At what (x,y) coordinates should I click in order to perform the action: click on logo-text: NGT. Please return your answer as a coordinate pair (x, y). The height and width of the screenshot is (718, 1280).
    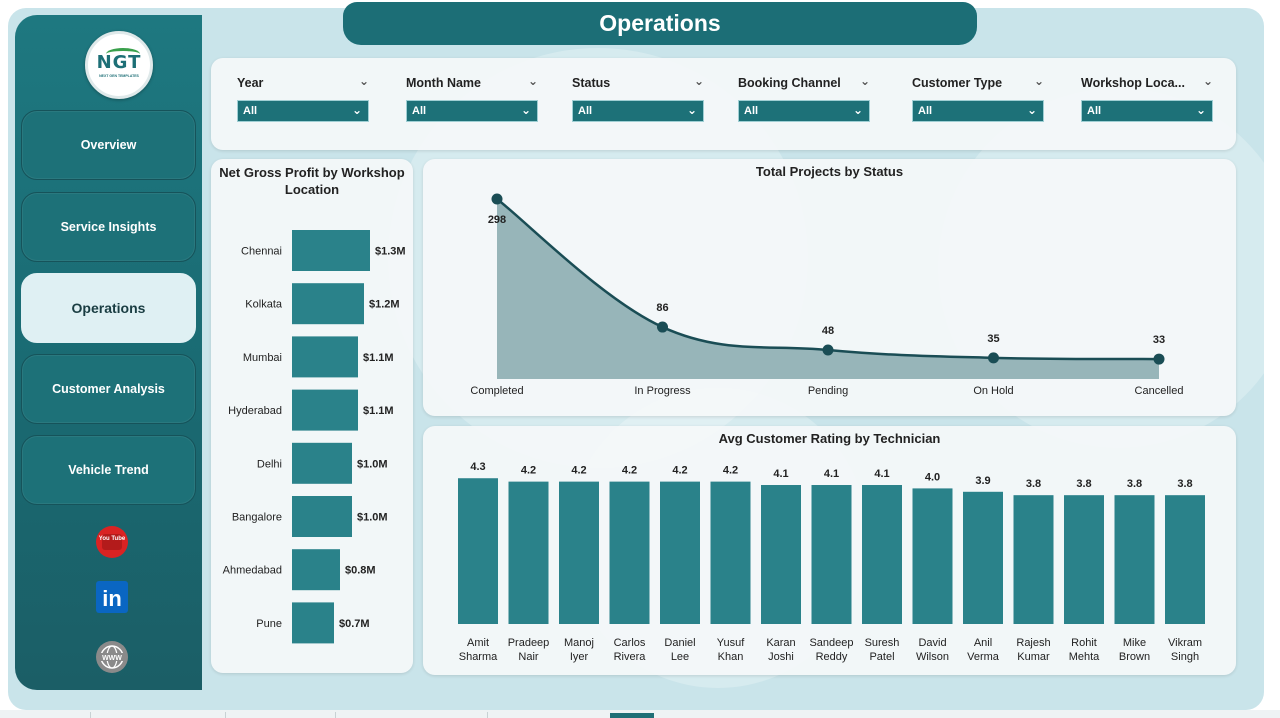
    Looking at the image, I should click on (119, 62).